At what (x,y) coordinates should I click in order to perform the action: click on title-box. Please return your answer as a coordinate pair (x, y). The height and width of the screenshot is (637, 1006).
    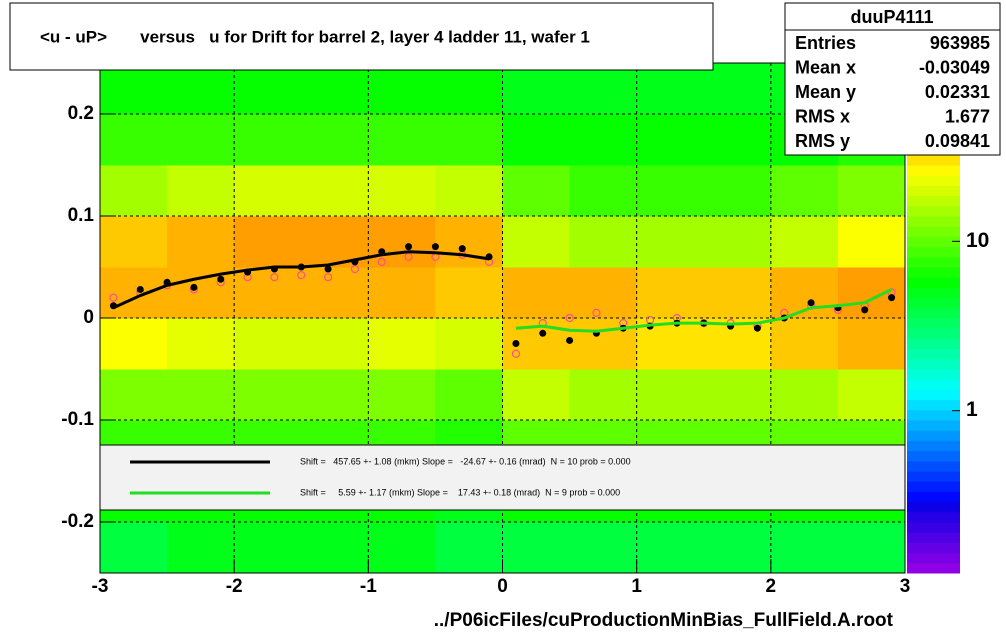
    Looking at the image, I should click on (361, 36).